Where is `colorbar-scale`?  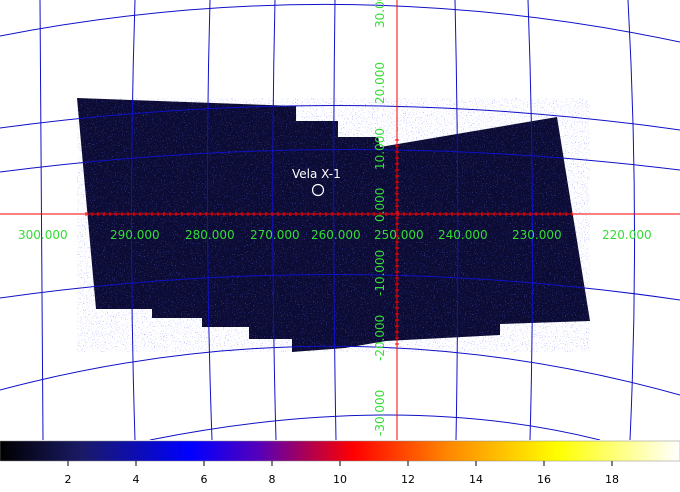
colorbar-scale is located at coordinates (340, 451).